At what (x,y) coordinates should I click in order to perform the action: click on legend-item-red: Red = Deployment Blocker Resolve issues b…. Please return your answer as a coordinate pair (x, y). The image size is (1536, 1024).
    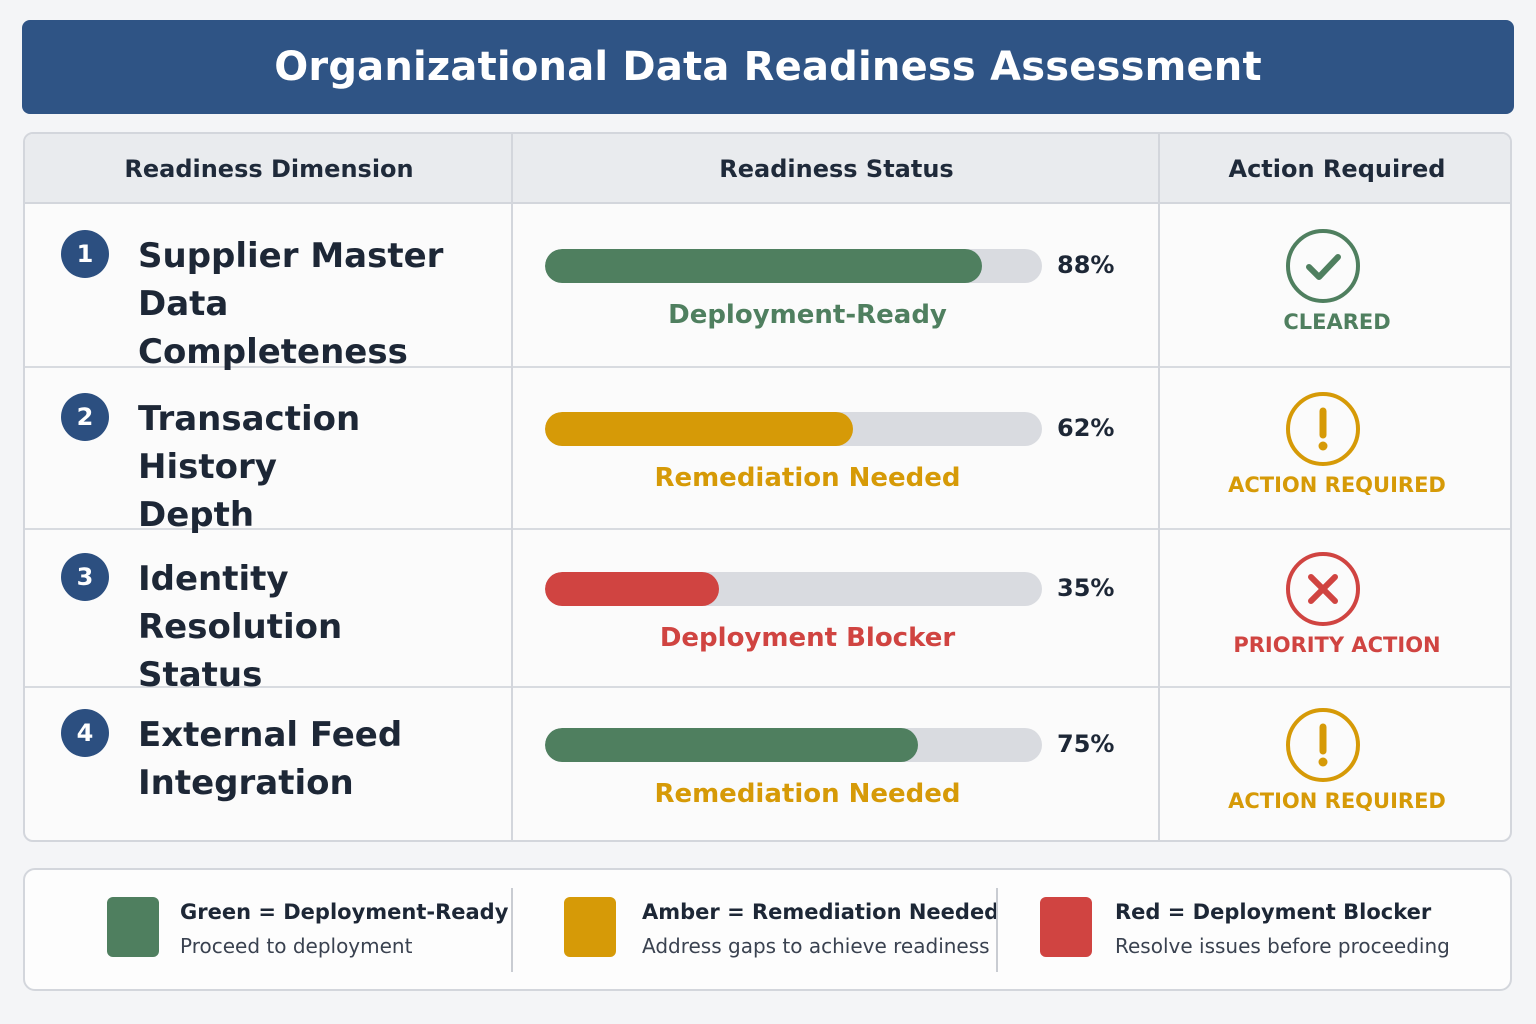
    Looking at the image, I should click on (767, 929).